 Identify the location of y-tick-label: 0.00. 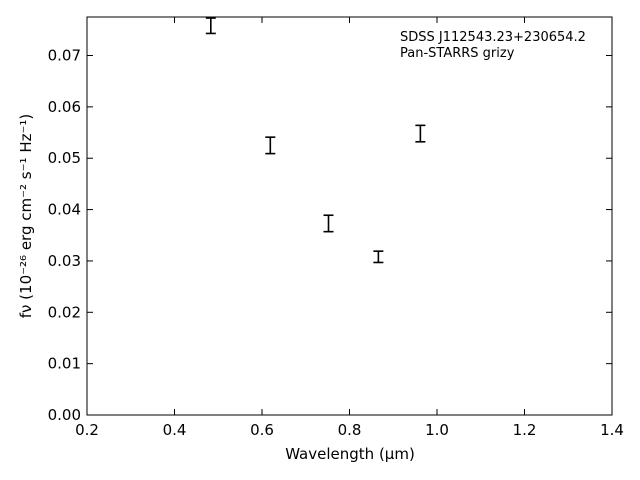
(64, 415).